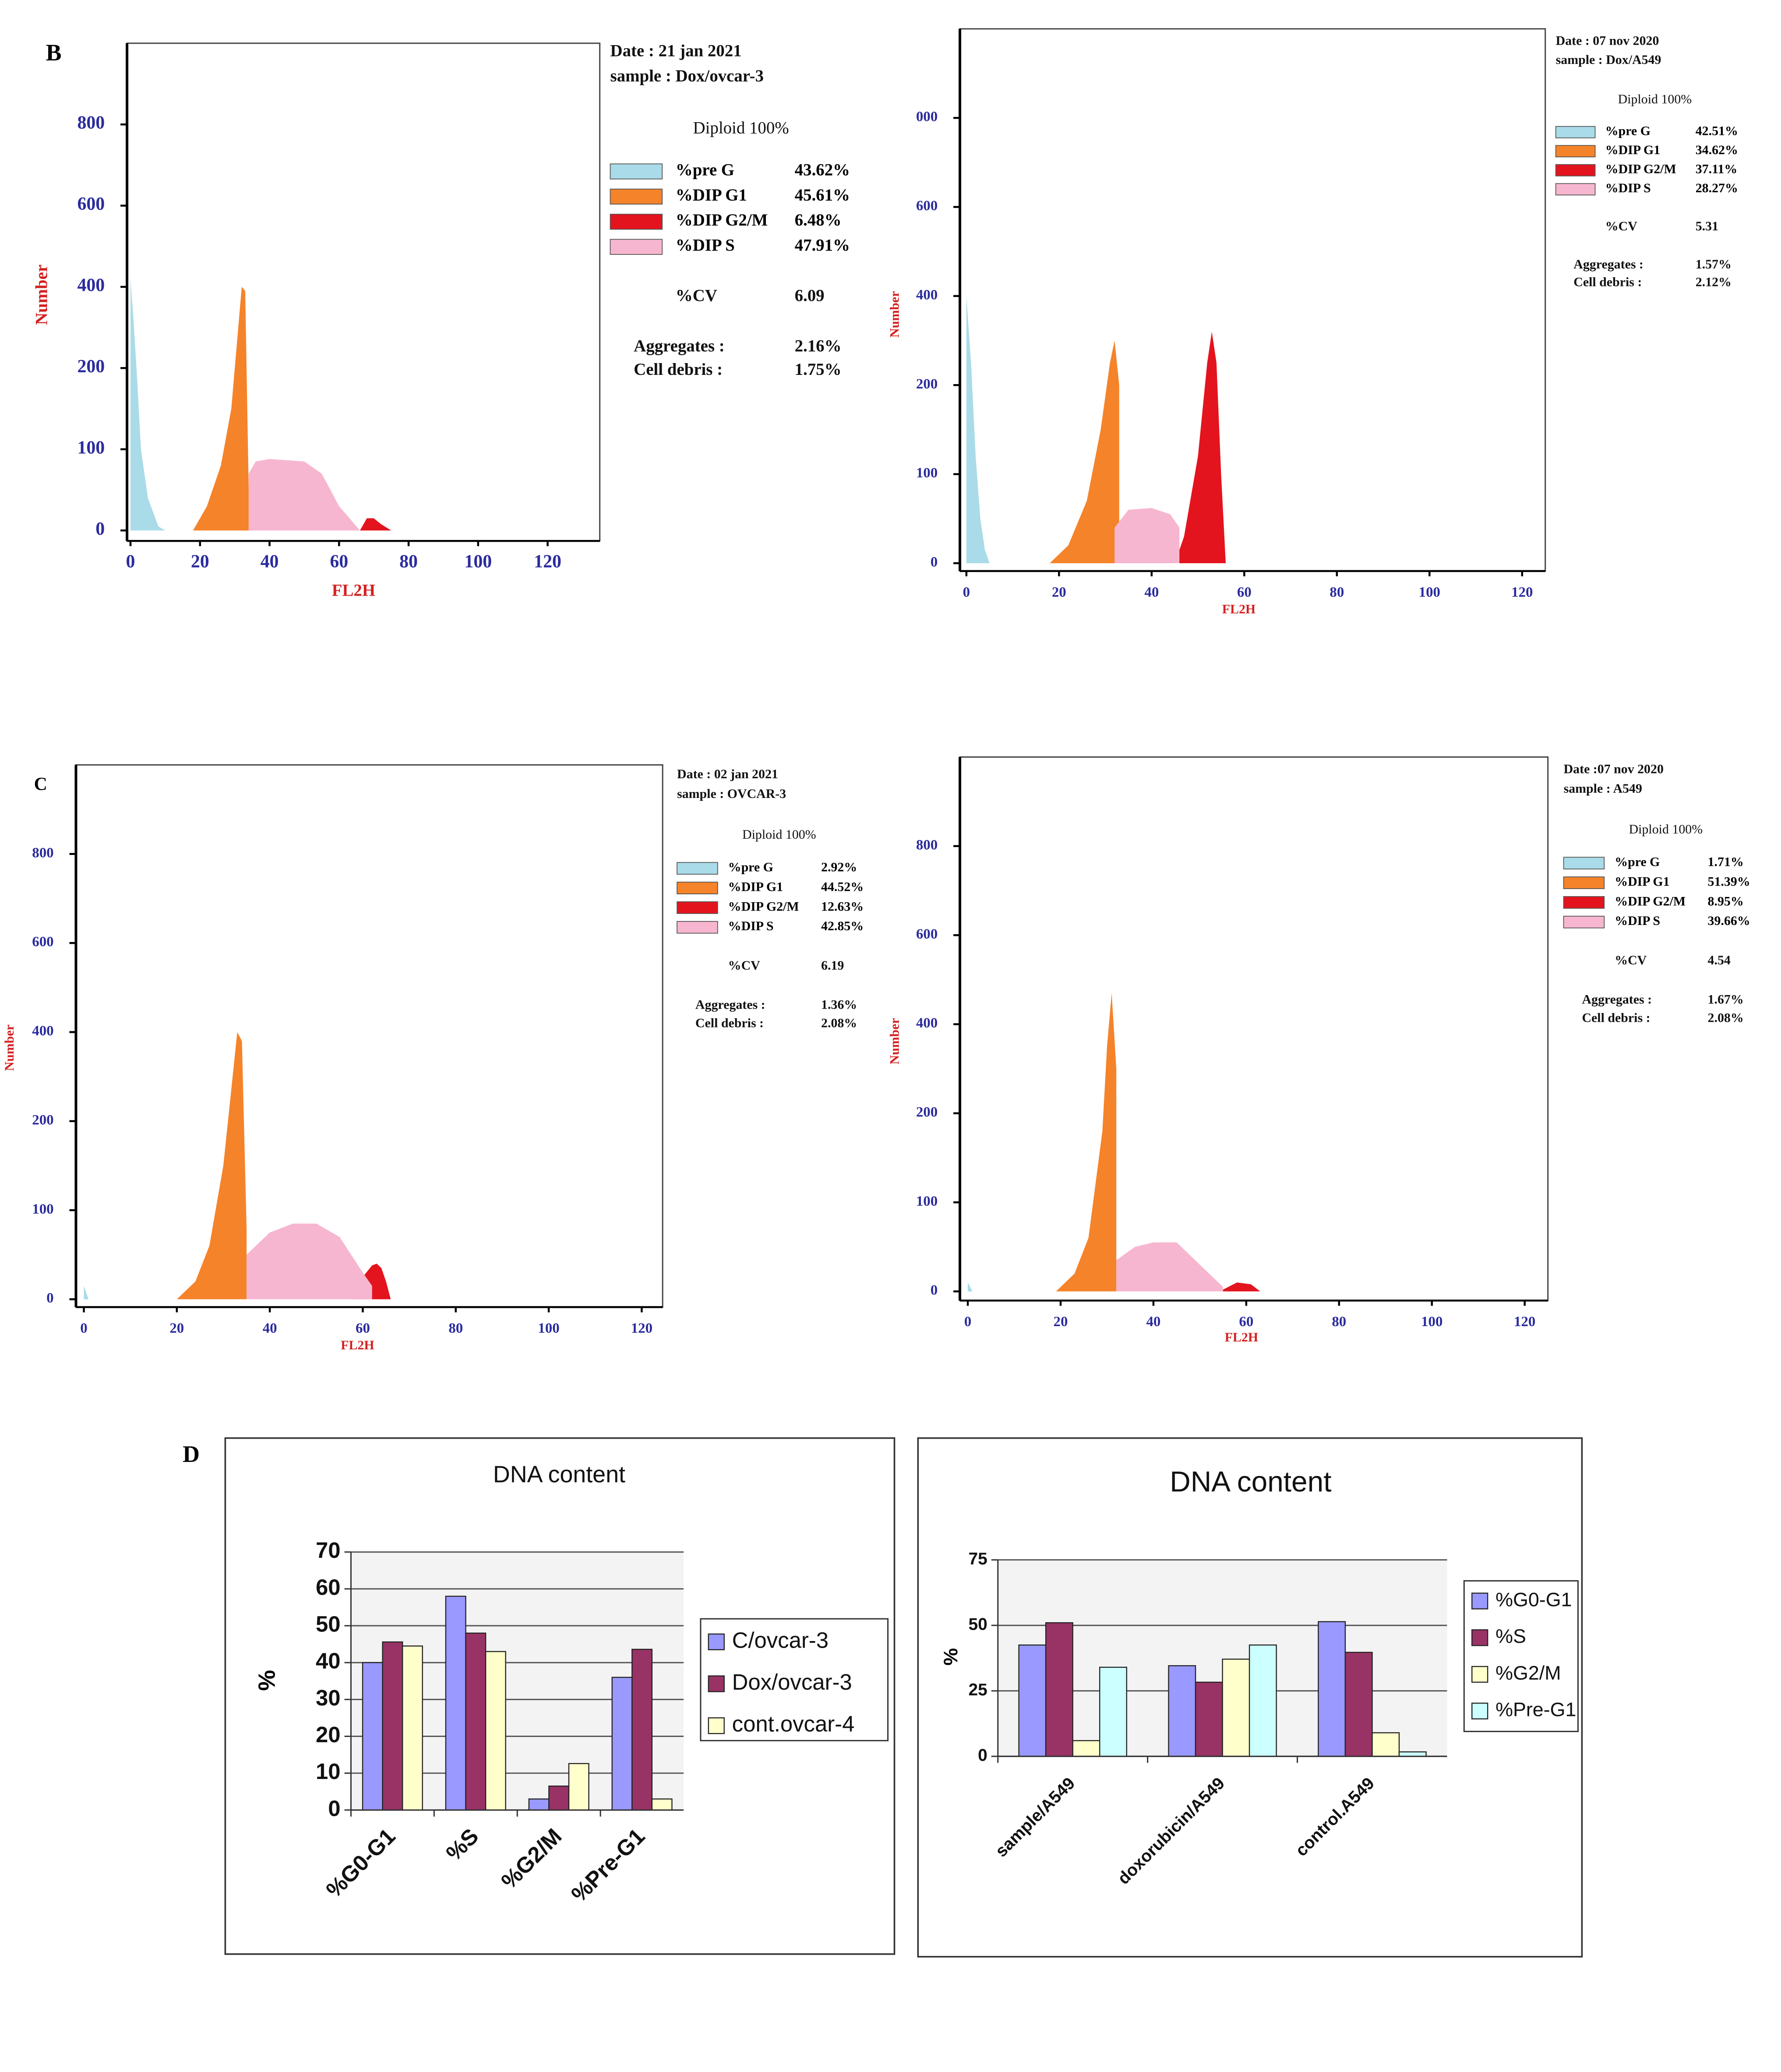  Describe the element at coordinates (978, 1559) in the screenshot. I see `y-tick-label: 75` at that location.